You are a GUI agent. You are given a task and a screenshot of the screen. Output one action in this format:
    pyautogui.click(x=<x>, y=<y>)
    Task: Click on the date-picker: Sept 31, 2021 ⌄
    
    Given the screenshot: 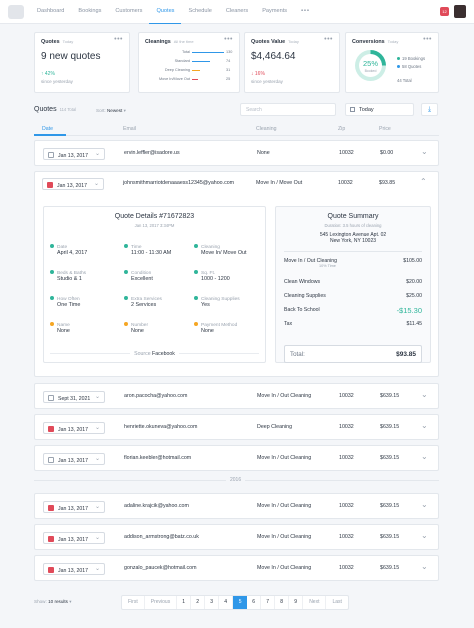 What is the action you would take?
    pyautogui.click(x=74, y=397)
    